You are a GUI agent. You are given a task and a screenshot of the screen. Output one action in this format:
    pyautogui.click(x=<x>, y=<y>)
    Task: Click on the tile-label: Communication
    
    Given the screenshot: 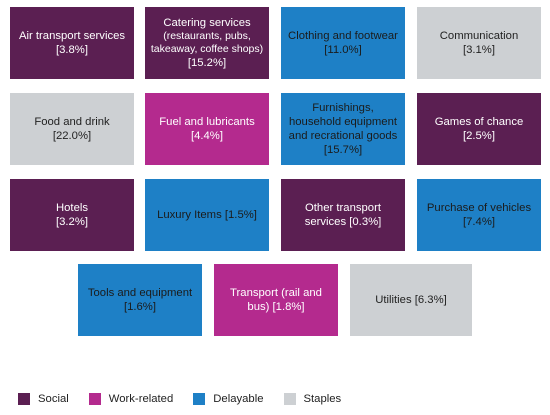 What is the action you would take?
    pyautogui.click(x=479, y=36)
    